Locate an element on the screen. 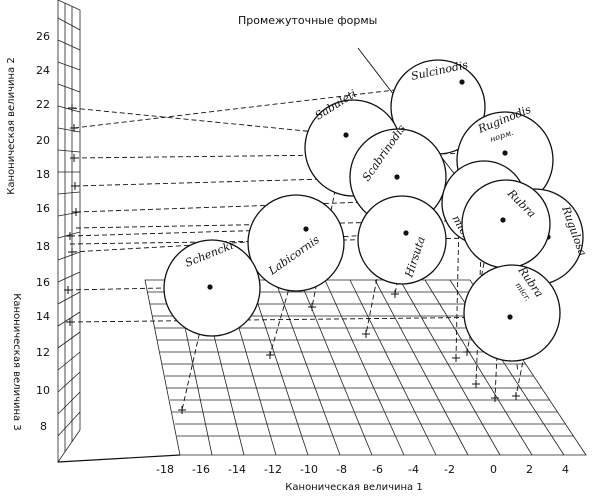 Image resolution: width=600 pixels, height=498 pixels. annotation-intermediate: Промежуточные формы is located at coordinates (307, 20).